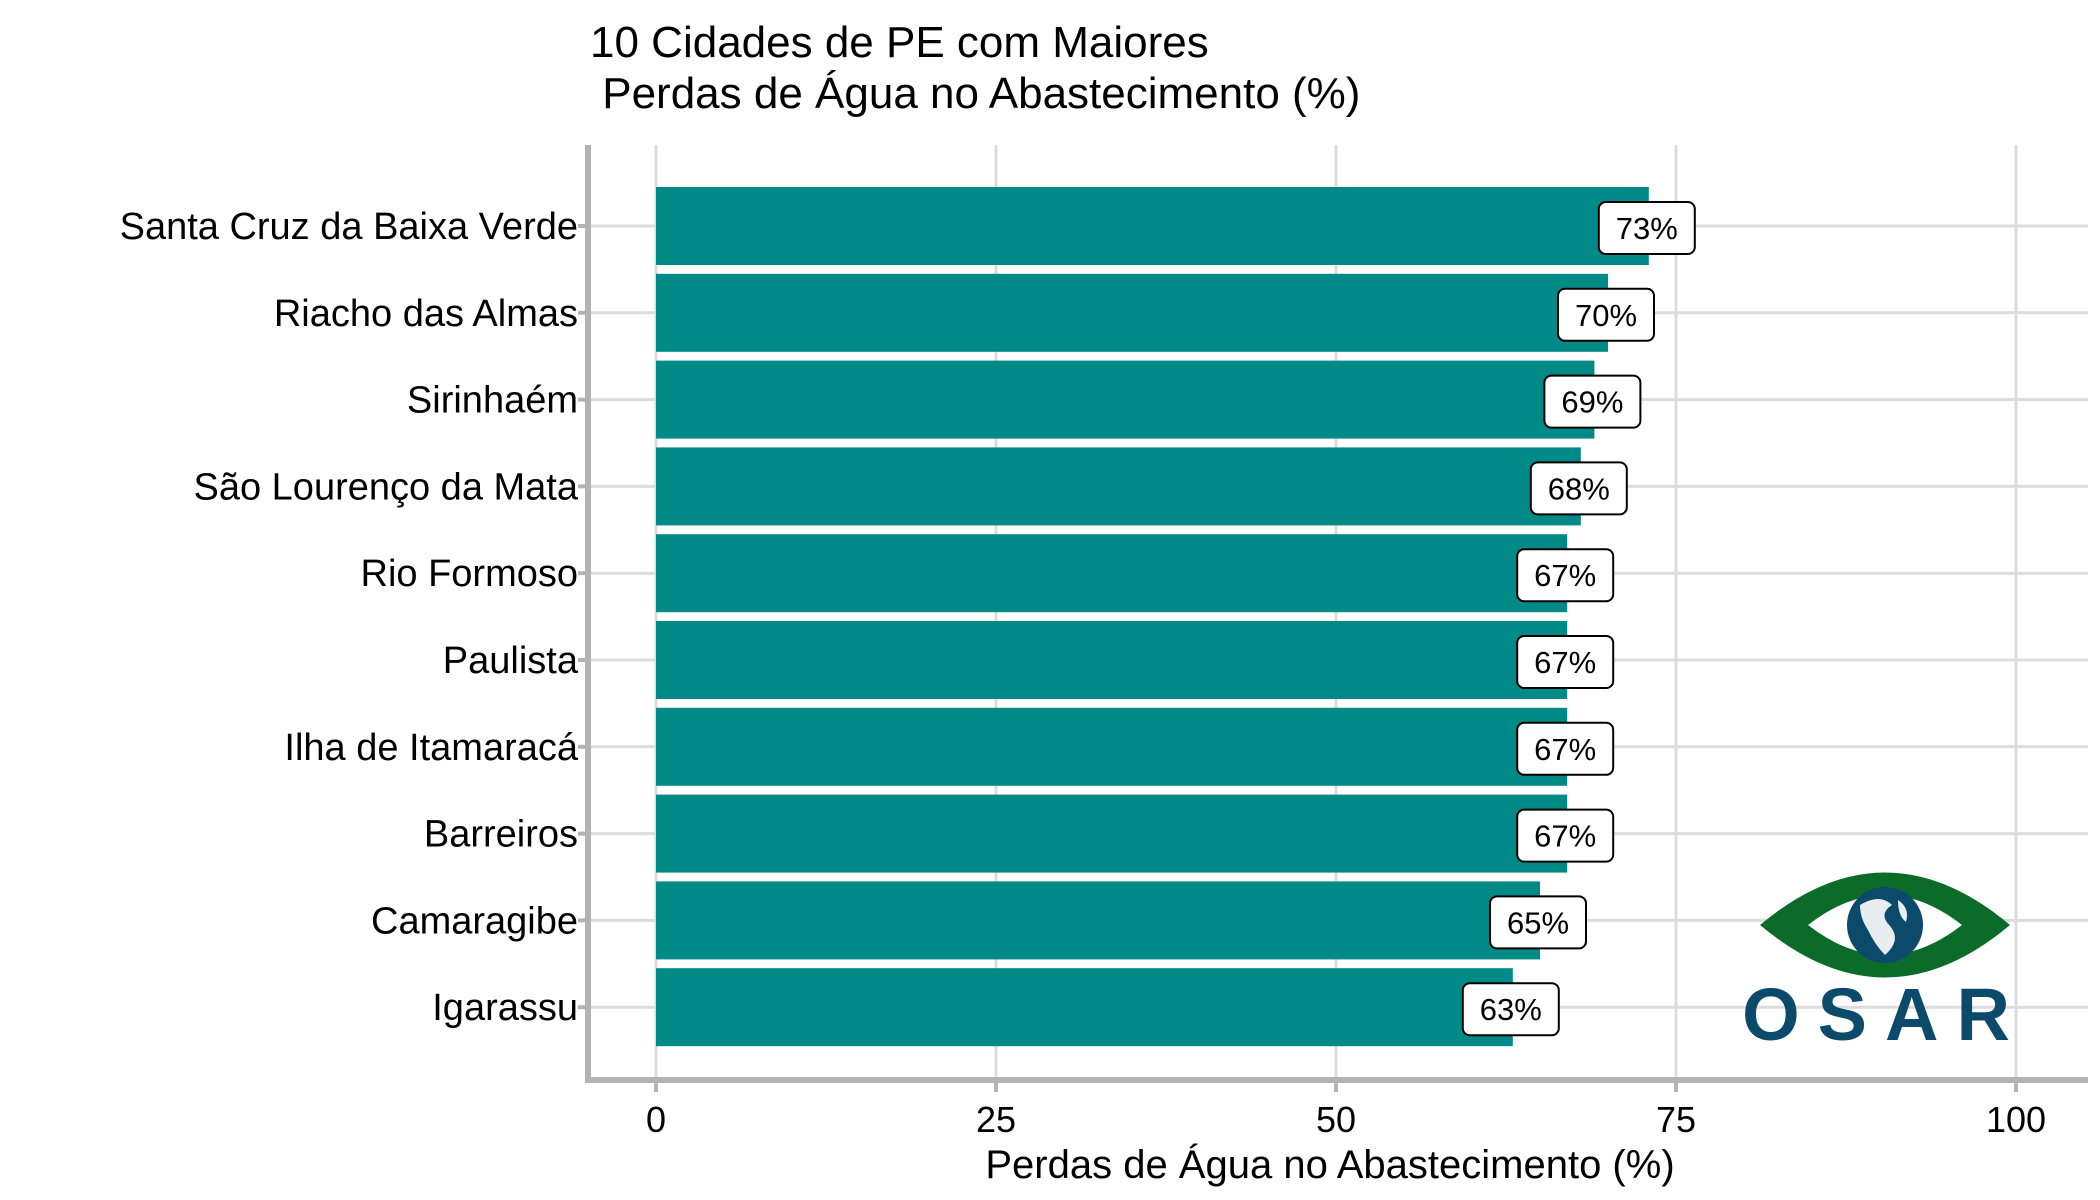  What do you see at coordinates (1329, 1164) in the screenshot?
I see `x-axis-title: Perdas de Água no Abastecimento (%)` at bounding box center [1329, 1164].